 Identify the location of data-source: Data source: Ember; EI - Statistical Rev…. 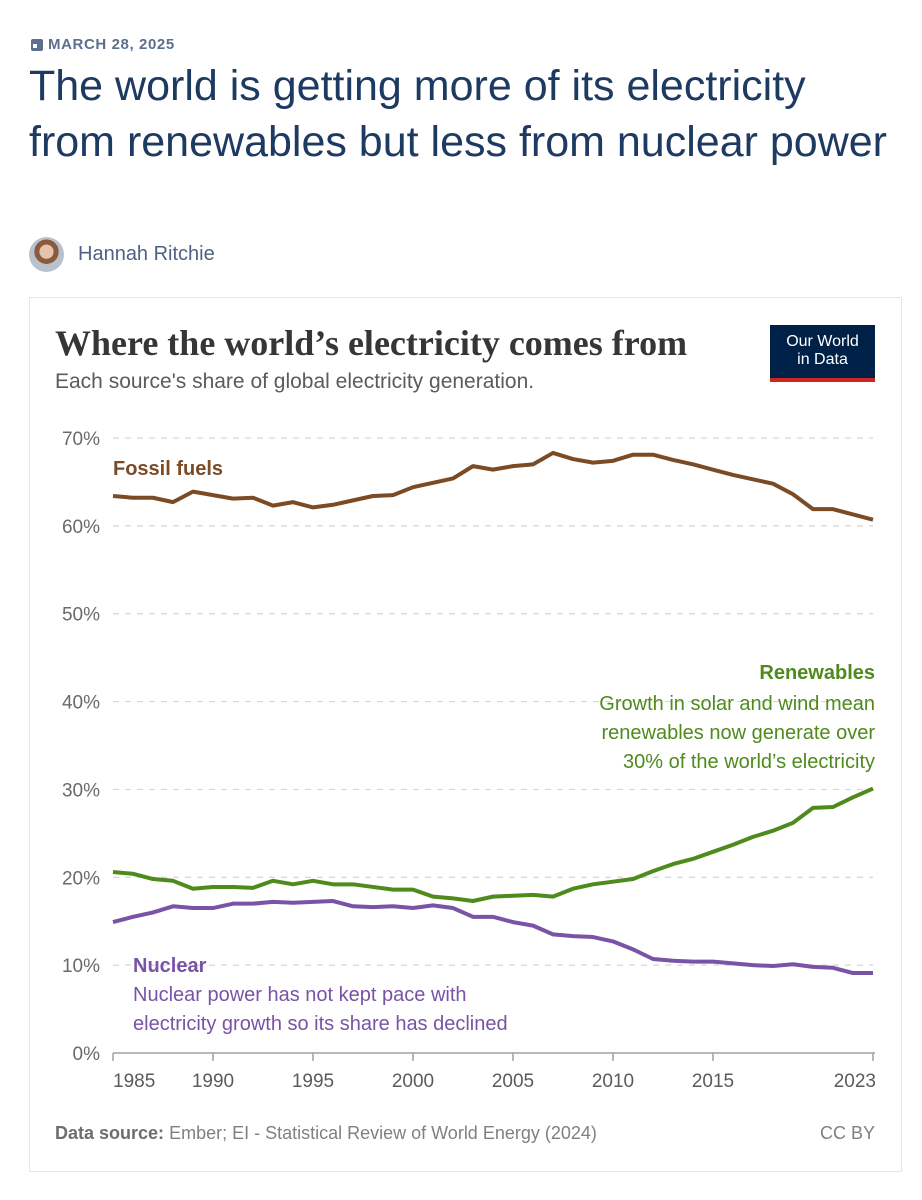
(326, 1133).